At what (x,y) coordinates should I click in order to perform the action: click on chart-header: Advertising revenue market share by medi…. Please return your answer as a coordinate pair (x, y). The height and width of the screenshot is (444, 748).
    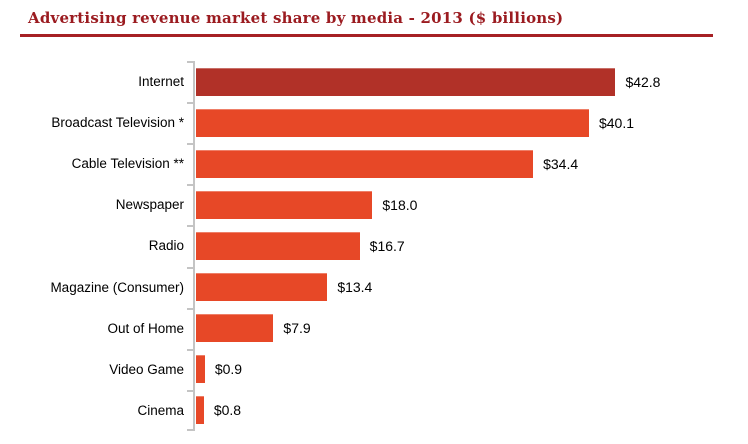
    Looking at the image, I should click on (374, 18).